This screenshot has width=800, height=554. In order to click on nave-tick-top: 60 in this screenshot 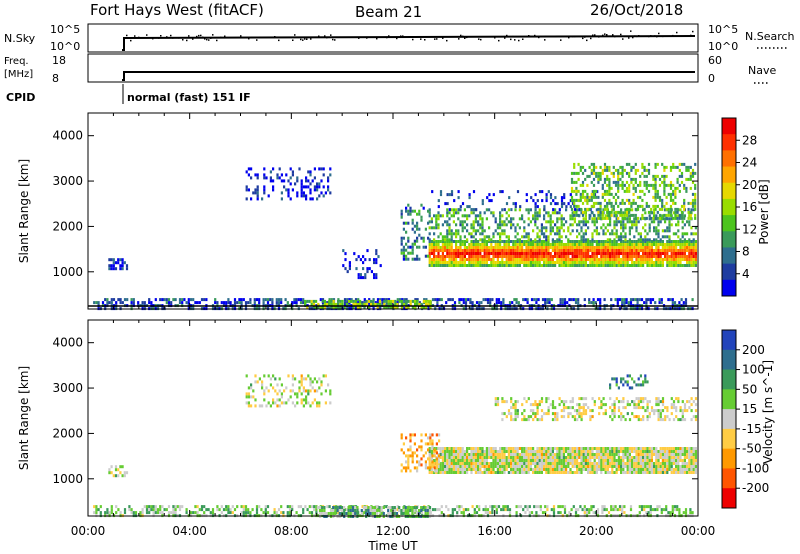, I will do `click(715, 60)`.